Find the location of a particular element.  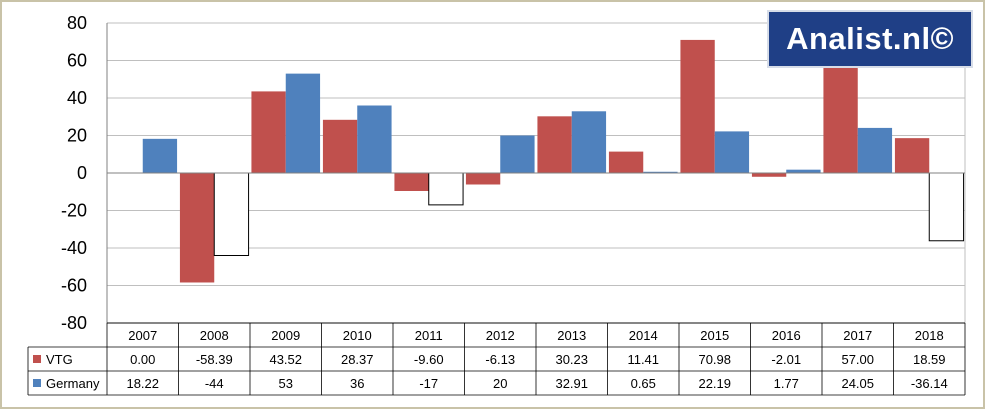

data-label-vtg: 11.41 is located at coordinates (643, 359).